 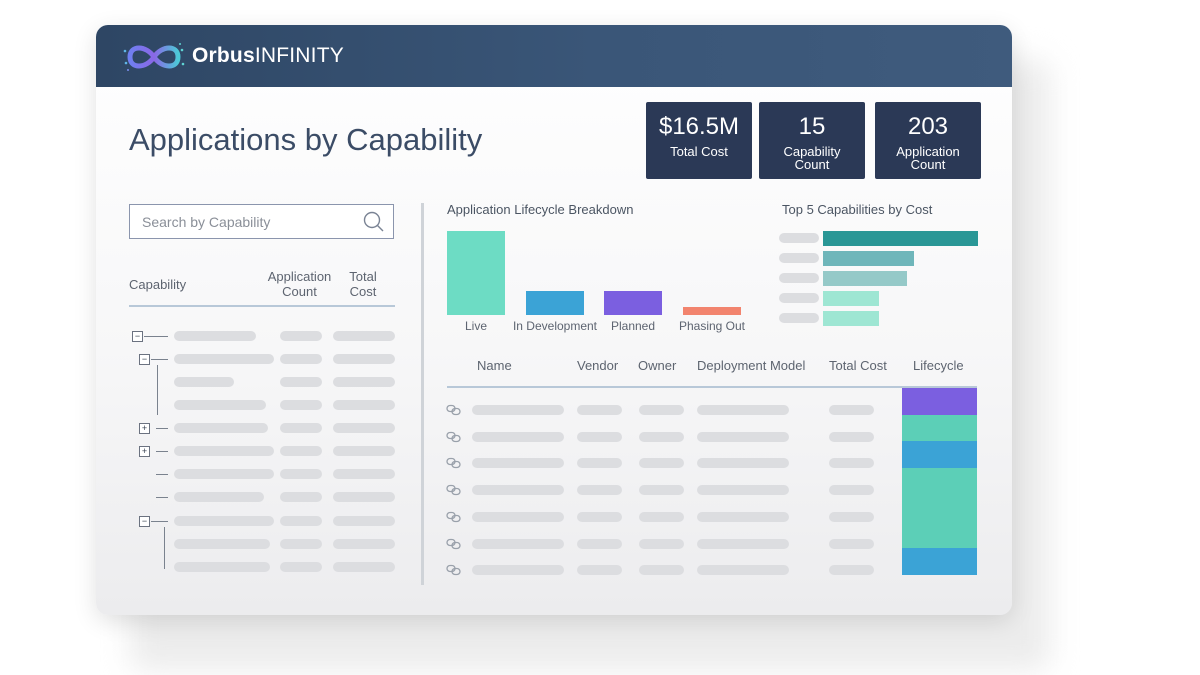 What do you see at coordinates (154, 57) in the screenshot?
I see `infinity-logo-icon` at bounding box center [154, 57].